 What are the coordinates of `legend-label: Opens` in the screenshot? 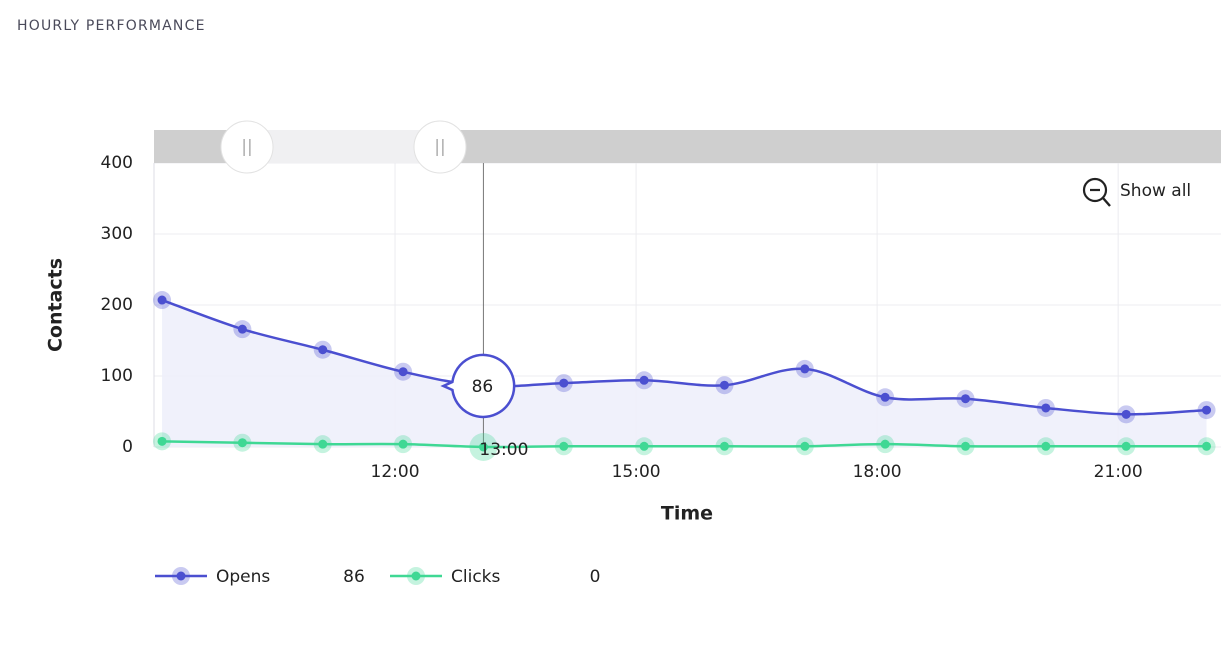 It's located at (243, 577).